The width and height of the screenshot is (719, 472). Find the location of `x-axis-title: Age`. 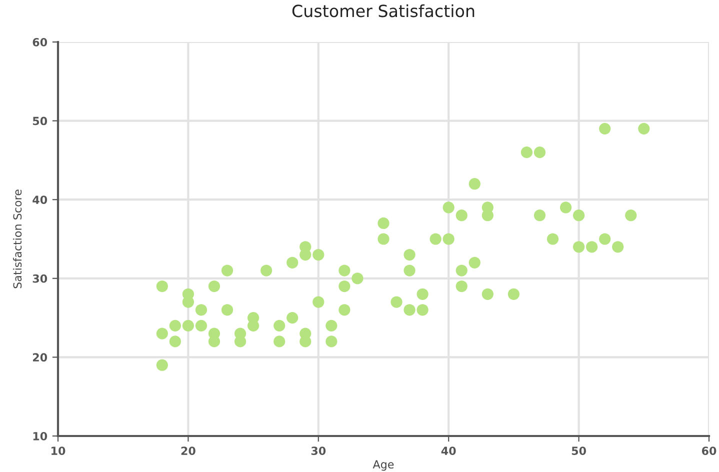

x-axis-title: Age is located at coordinates (383, 465).